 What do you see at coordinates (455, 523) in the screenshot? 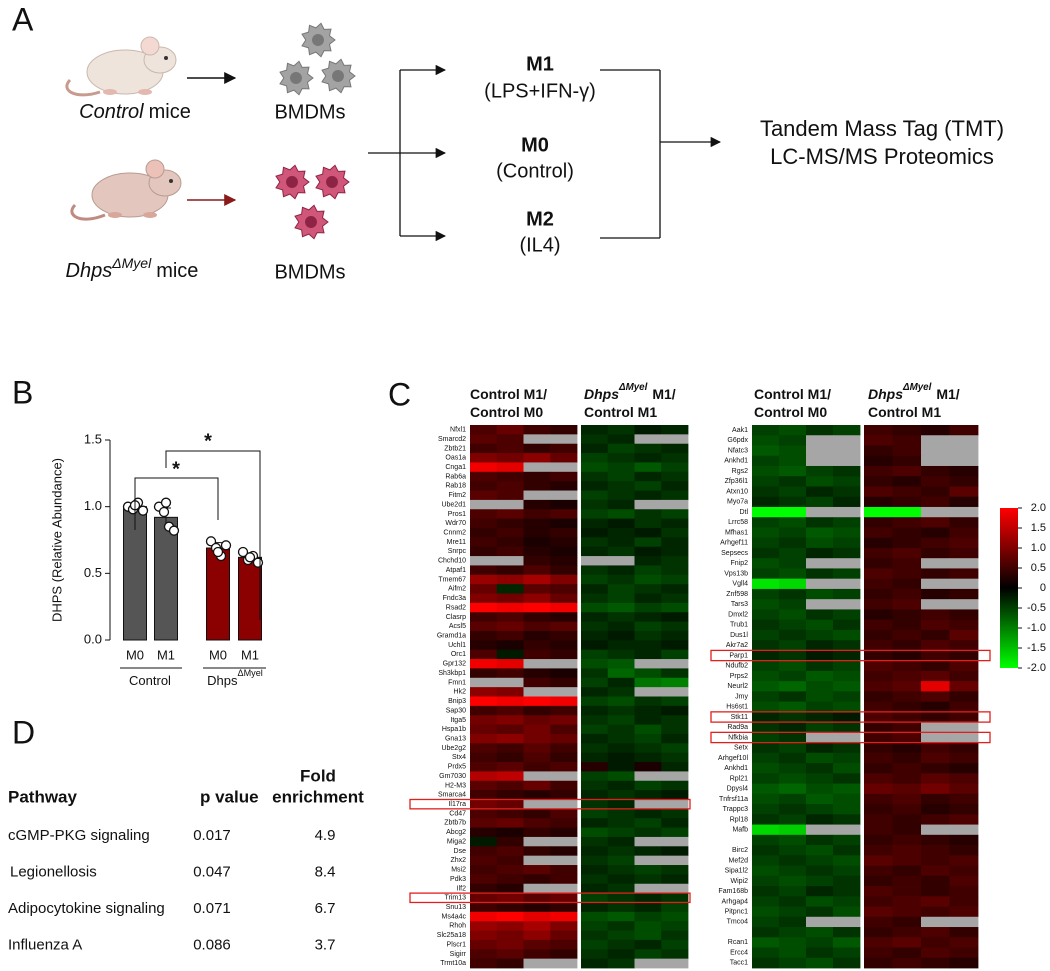
I see `gene-label: Wdr70` at bounding box center [455, 523].